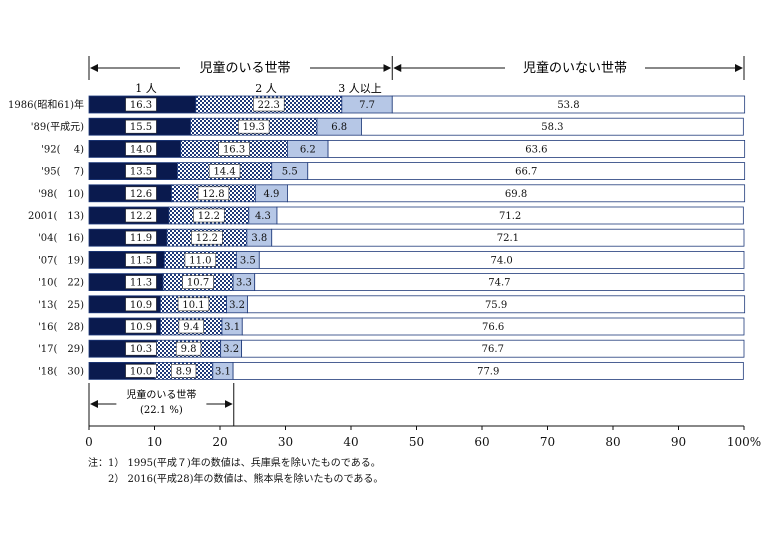  I want to click on value-label: 74.0, so click(502, 260).